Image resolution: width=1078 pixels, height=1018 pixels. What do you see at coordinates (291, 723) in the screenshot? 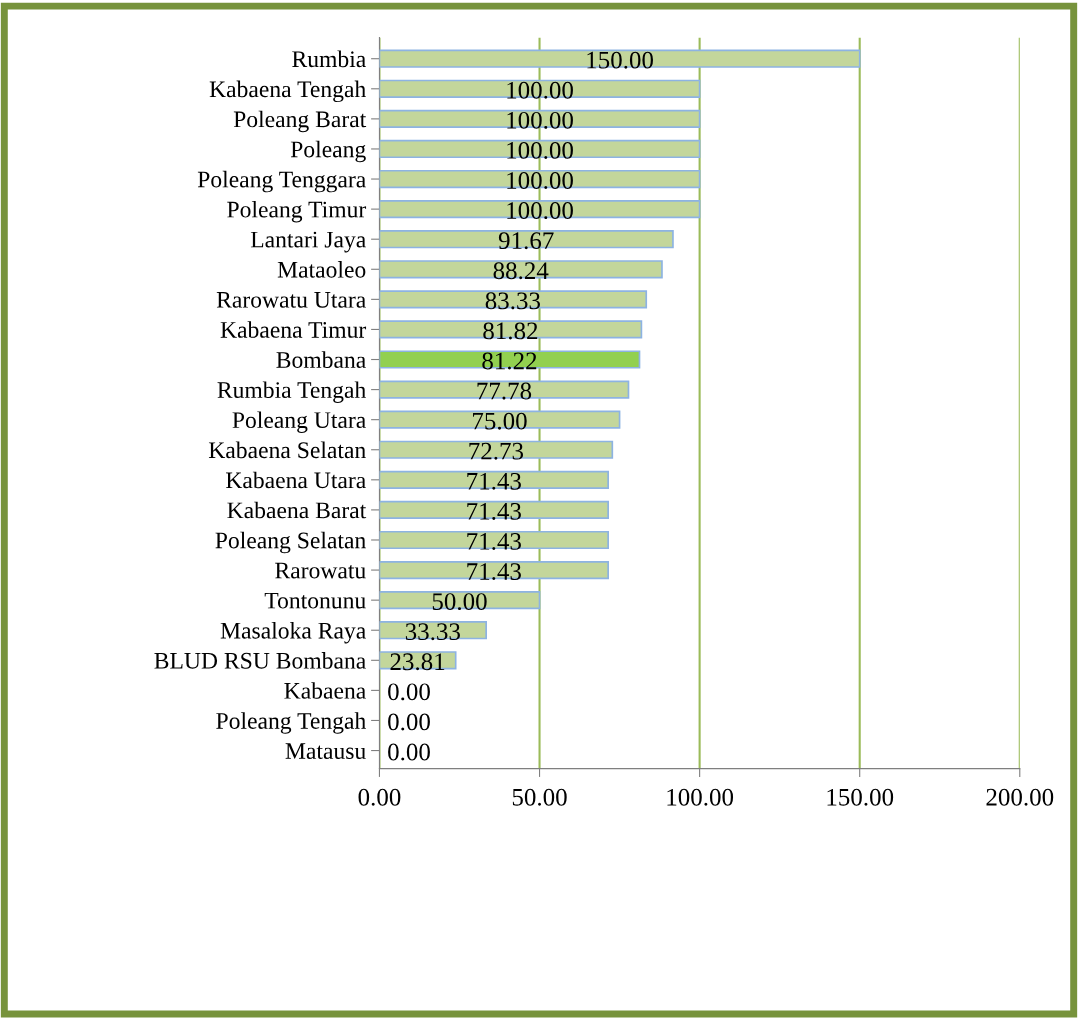
I see `y-tick-label: Poleang Tengah` at bounding box center [291, 723].